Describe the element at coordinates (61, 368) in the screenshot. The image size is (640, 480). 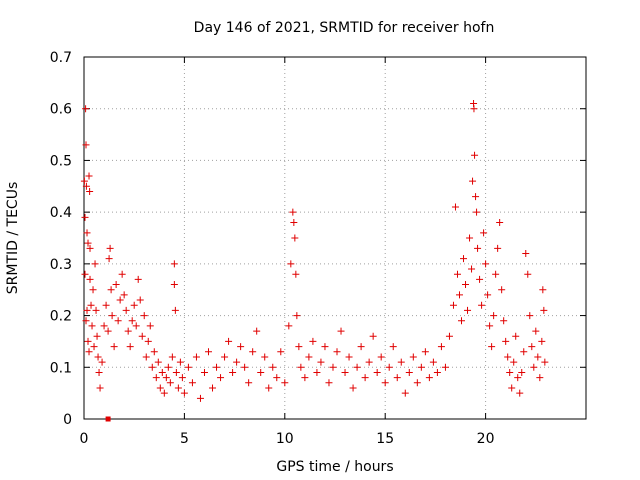
I see `y-tick-label: 0.1` at that location.